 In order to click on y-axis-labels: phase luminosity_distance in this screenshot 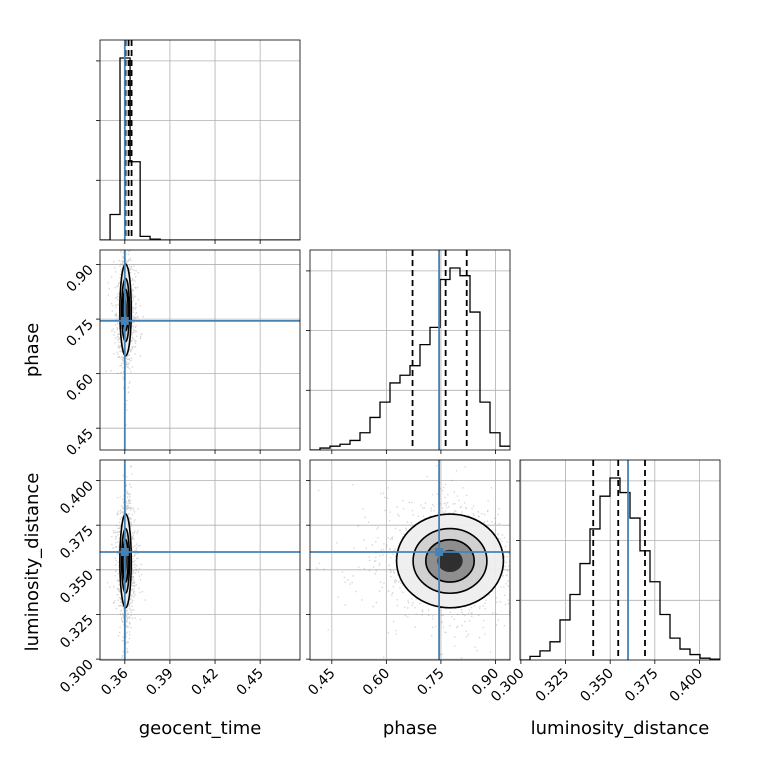, I will do `click(32, 487)`.